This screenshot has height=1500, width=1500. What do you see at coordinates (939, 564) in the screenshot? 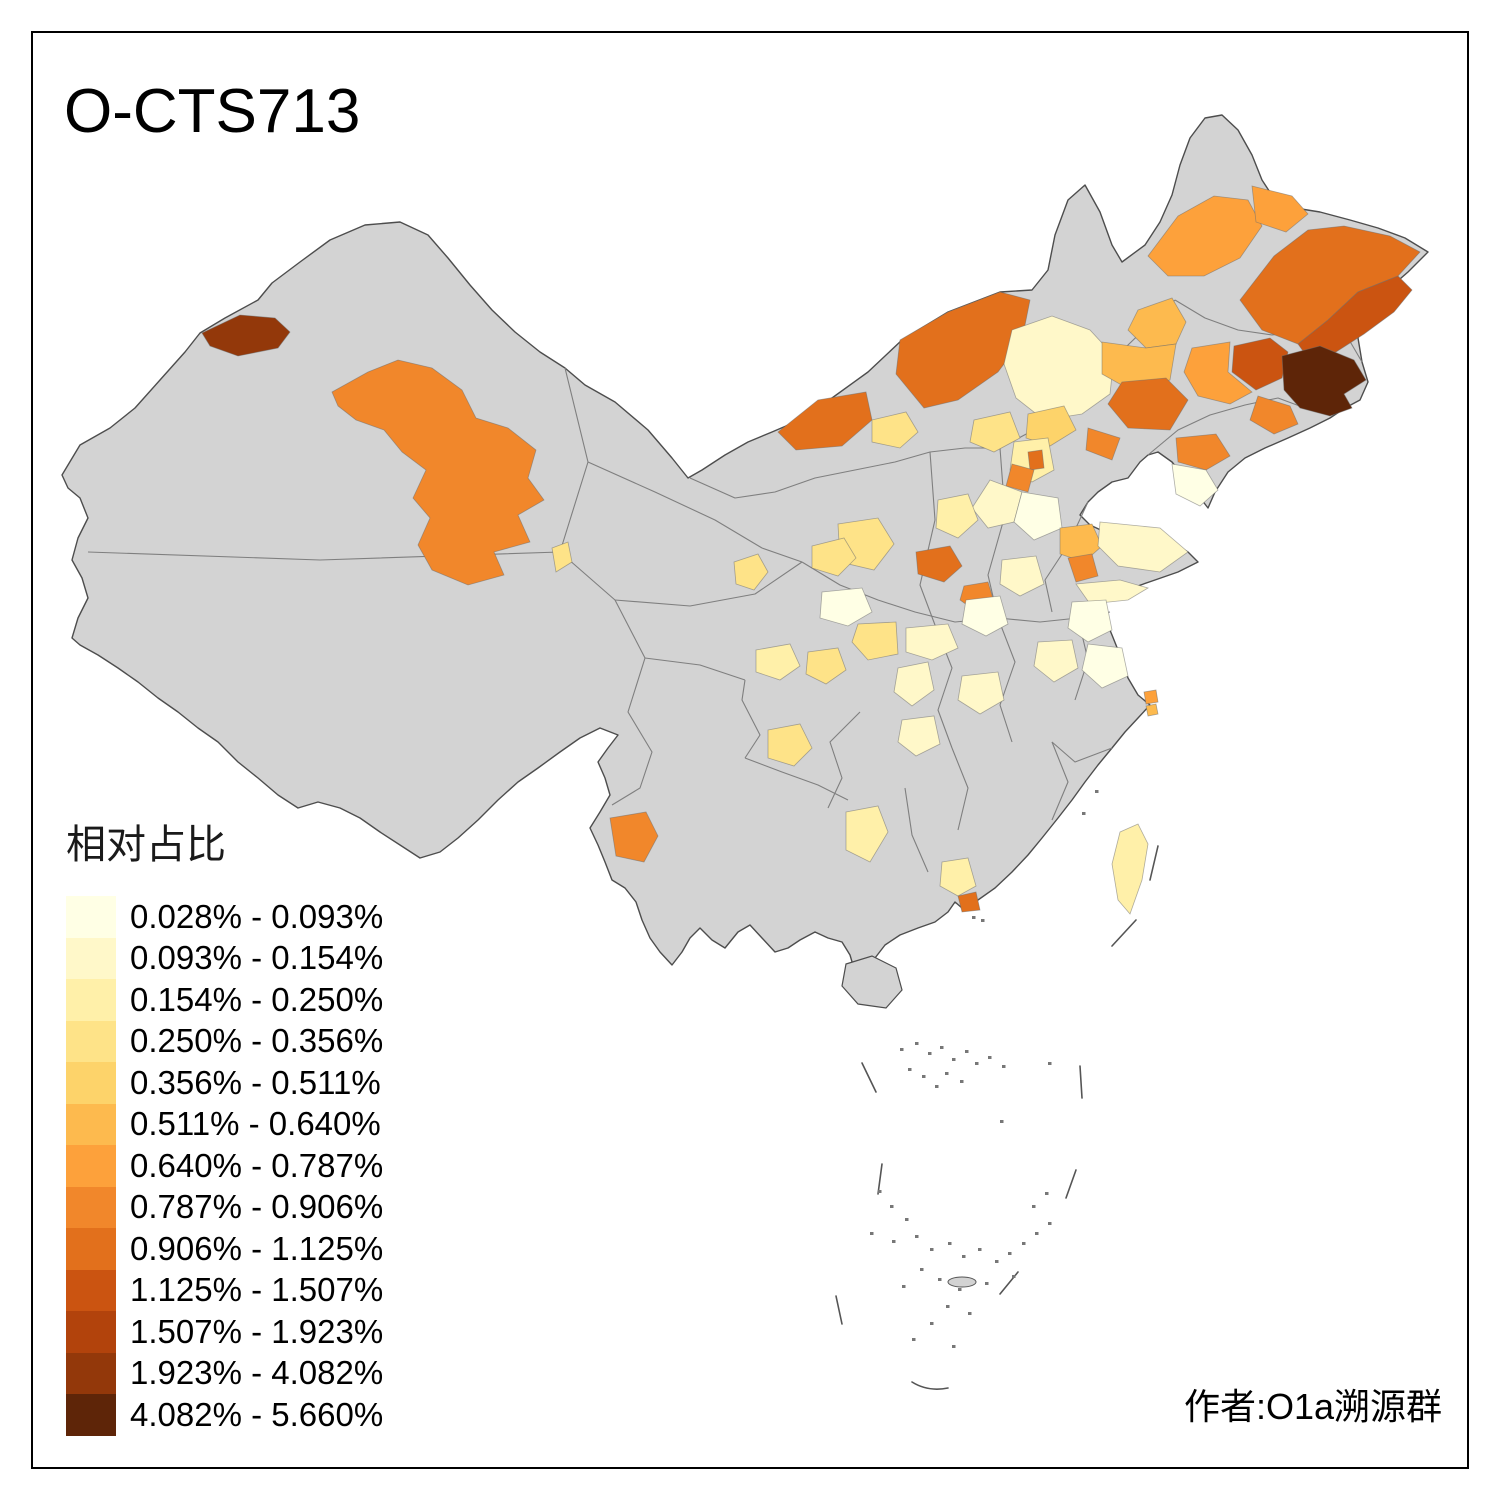
I see `region-shanxi-north-orange` at bounding box center [939, 564].